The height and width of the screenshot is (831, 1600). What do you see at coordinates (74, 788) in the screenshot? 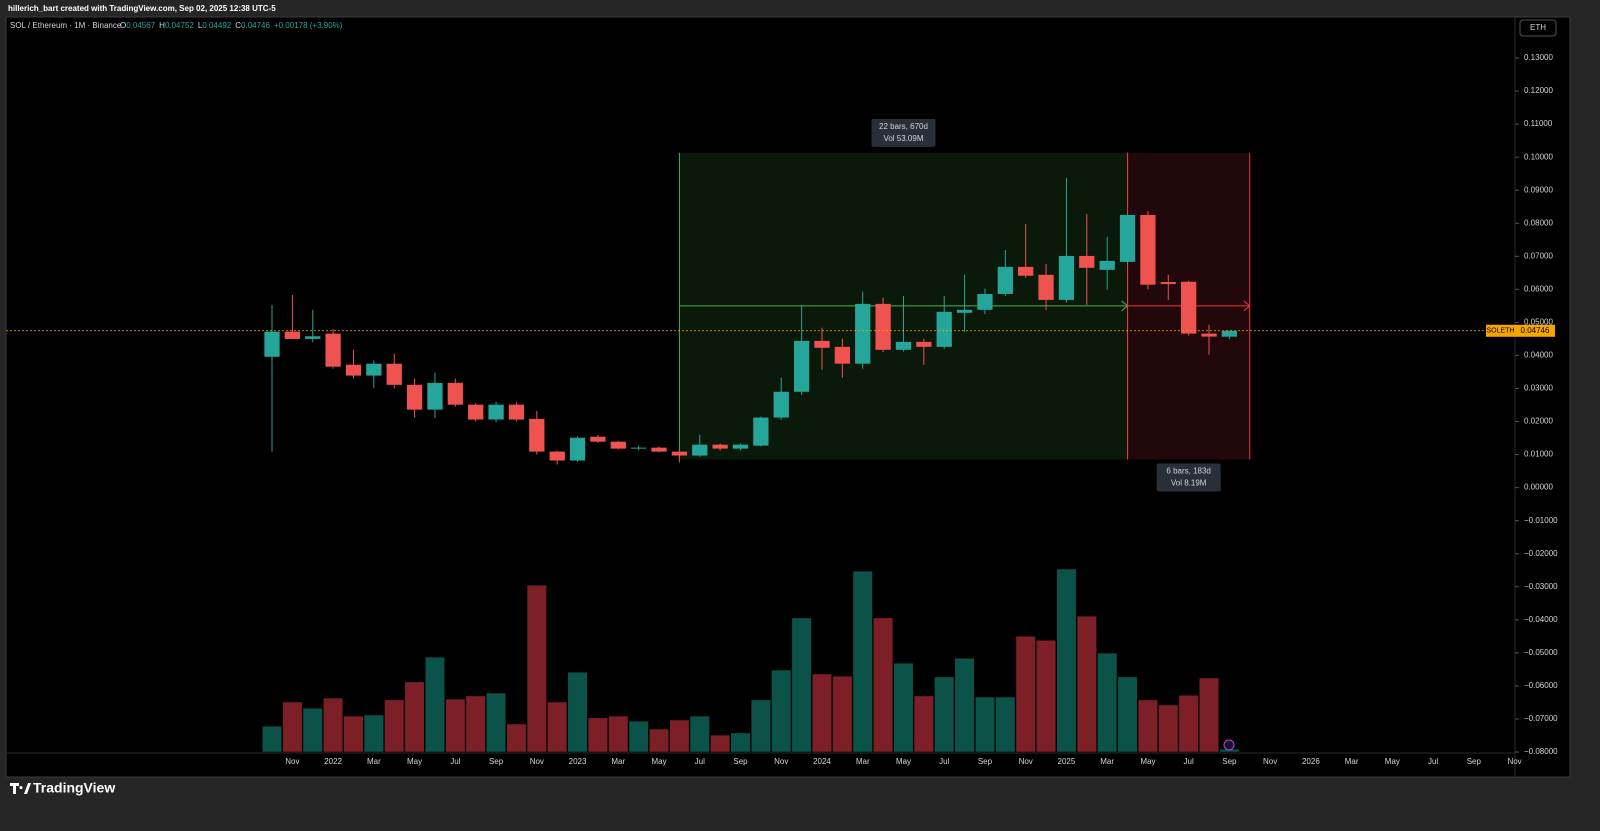
I see `brand: TradingView` at bounding box center [74, 788].